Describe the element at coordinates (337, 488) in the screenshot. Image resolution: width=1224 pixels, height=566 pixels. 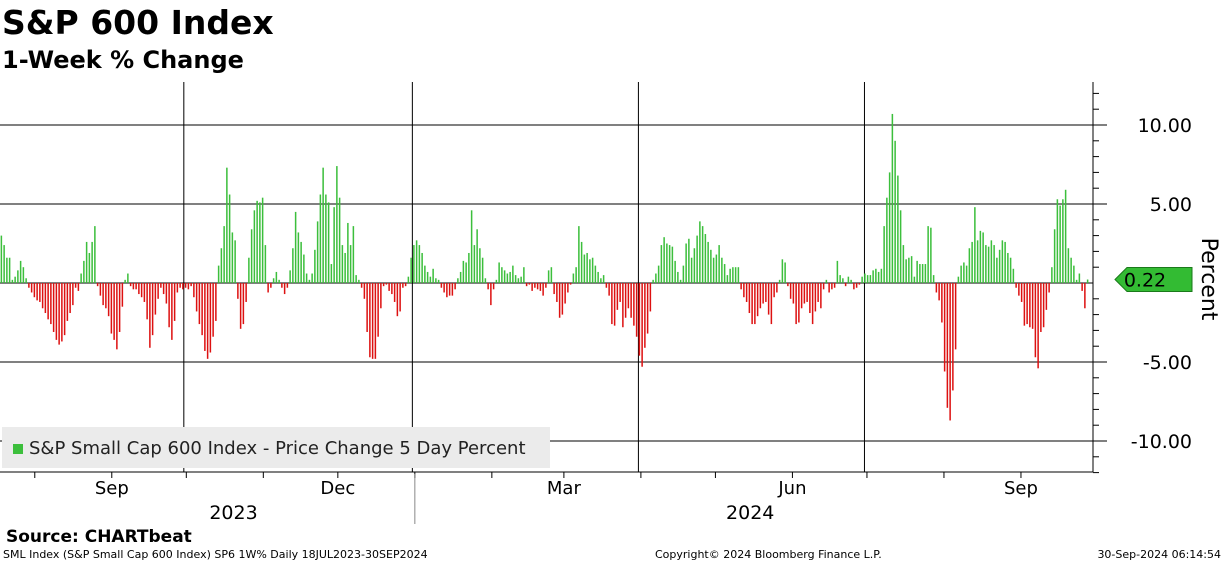
I see `x-tick-label: Dec` at that location.